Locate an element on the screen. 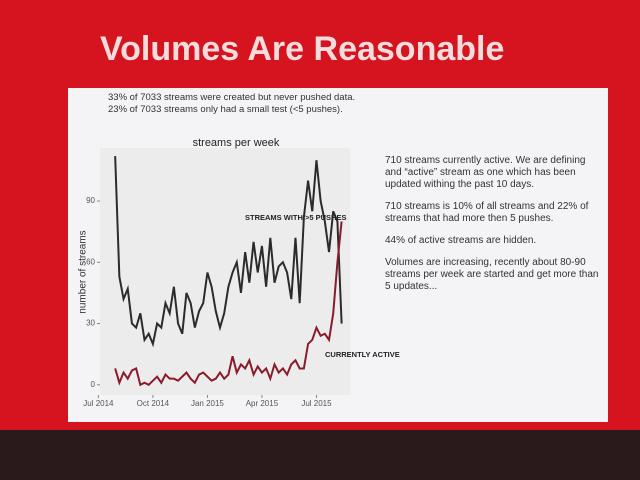 The width and height of the screenshot is (640, 480). x-tick-label: Oct 2014 is located at coordinates (153, 403).